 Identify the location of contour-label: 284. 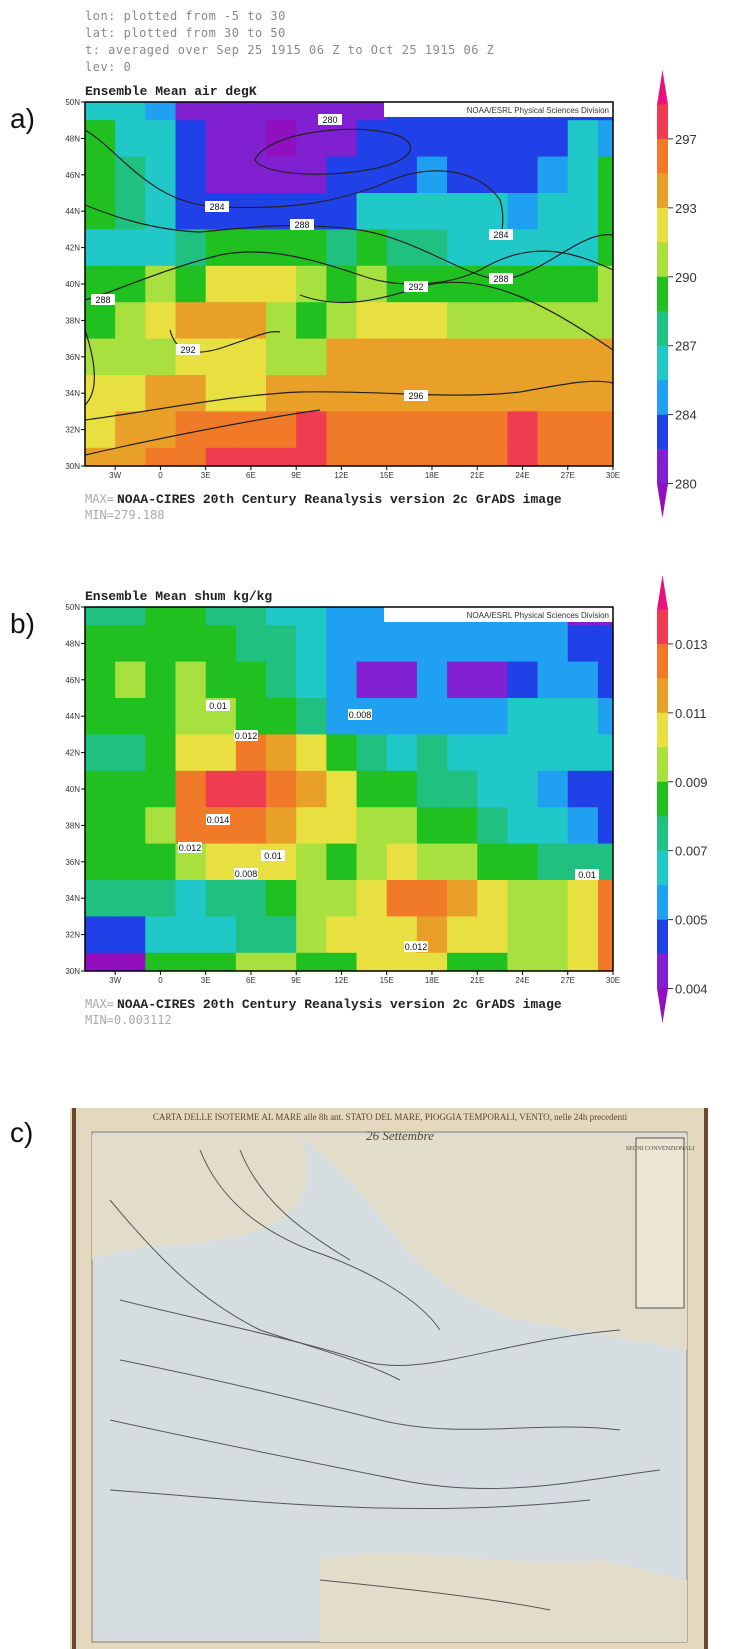
(500, 235).